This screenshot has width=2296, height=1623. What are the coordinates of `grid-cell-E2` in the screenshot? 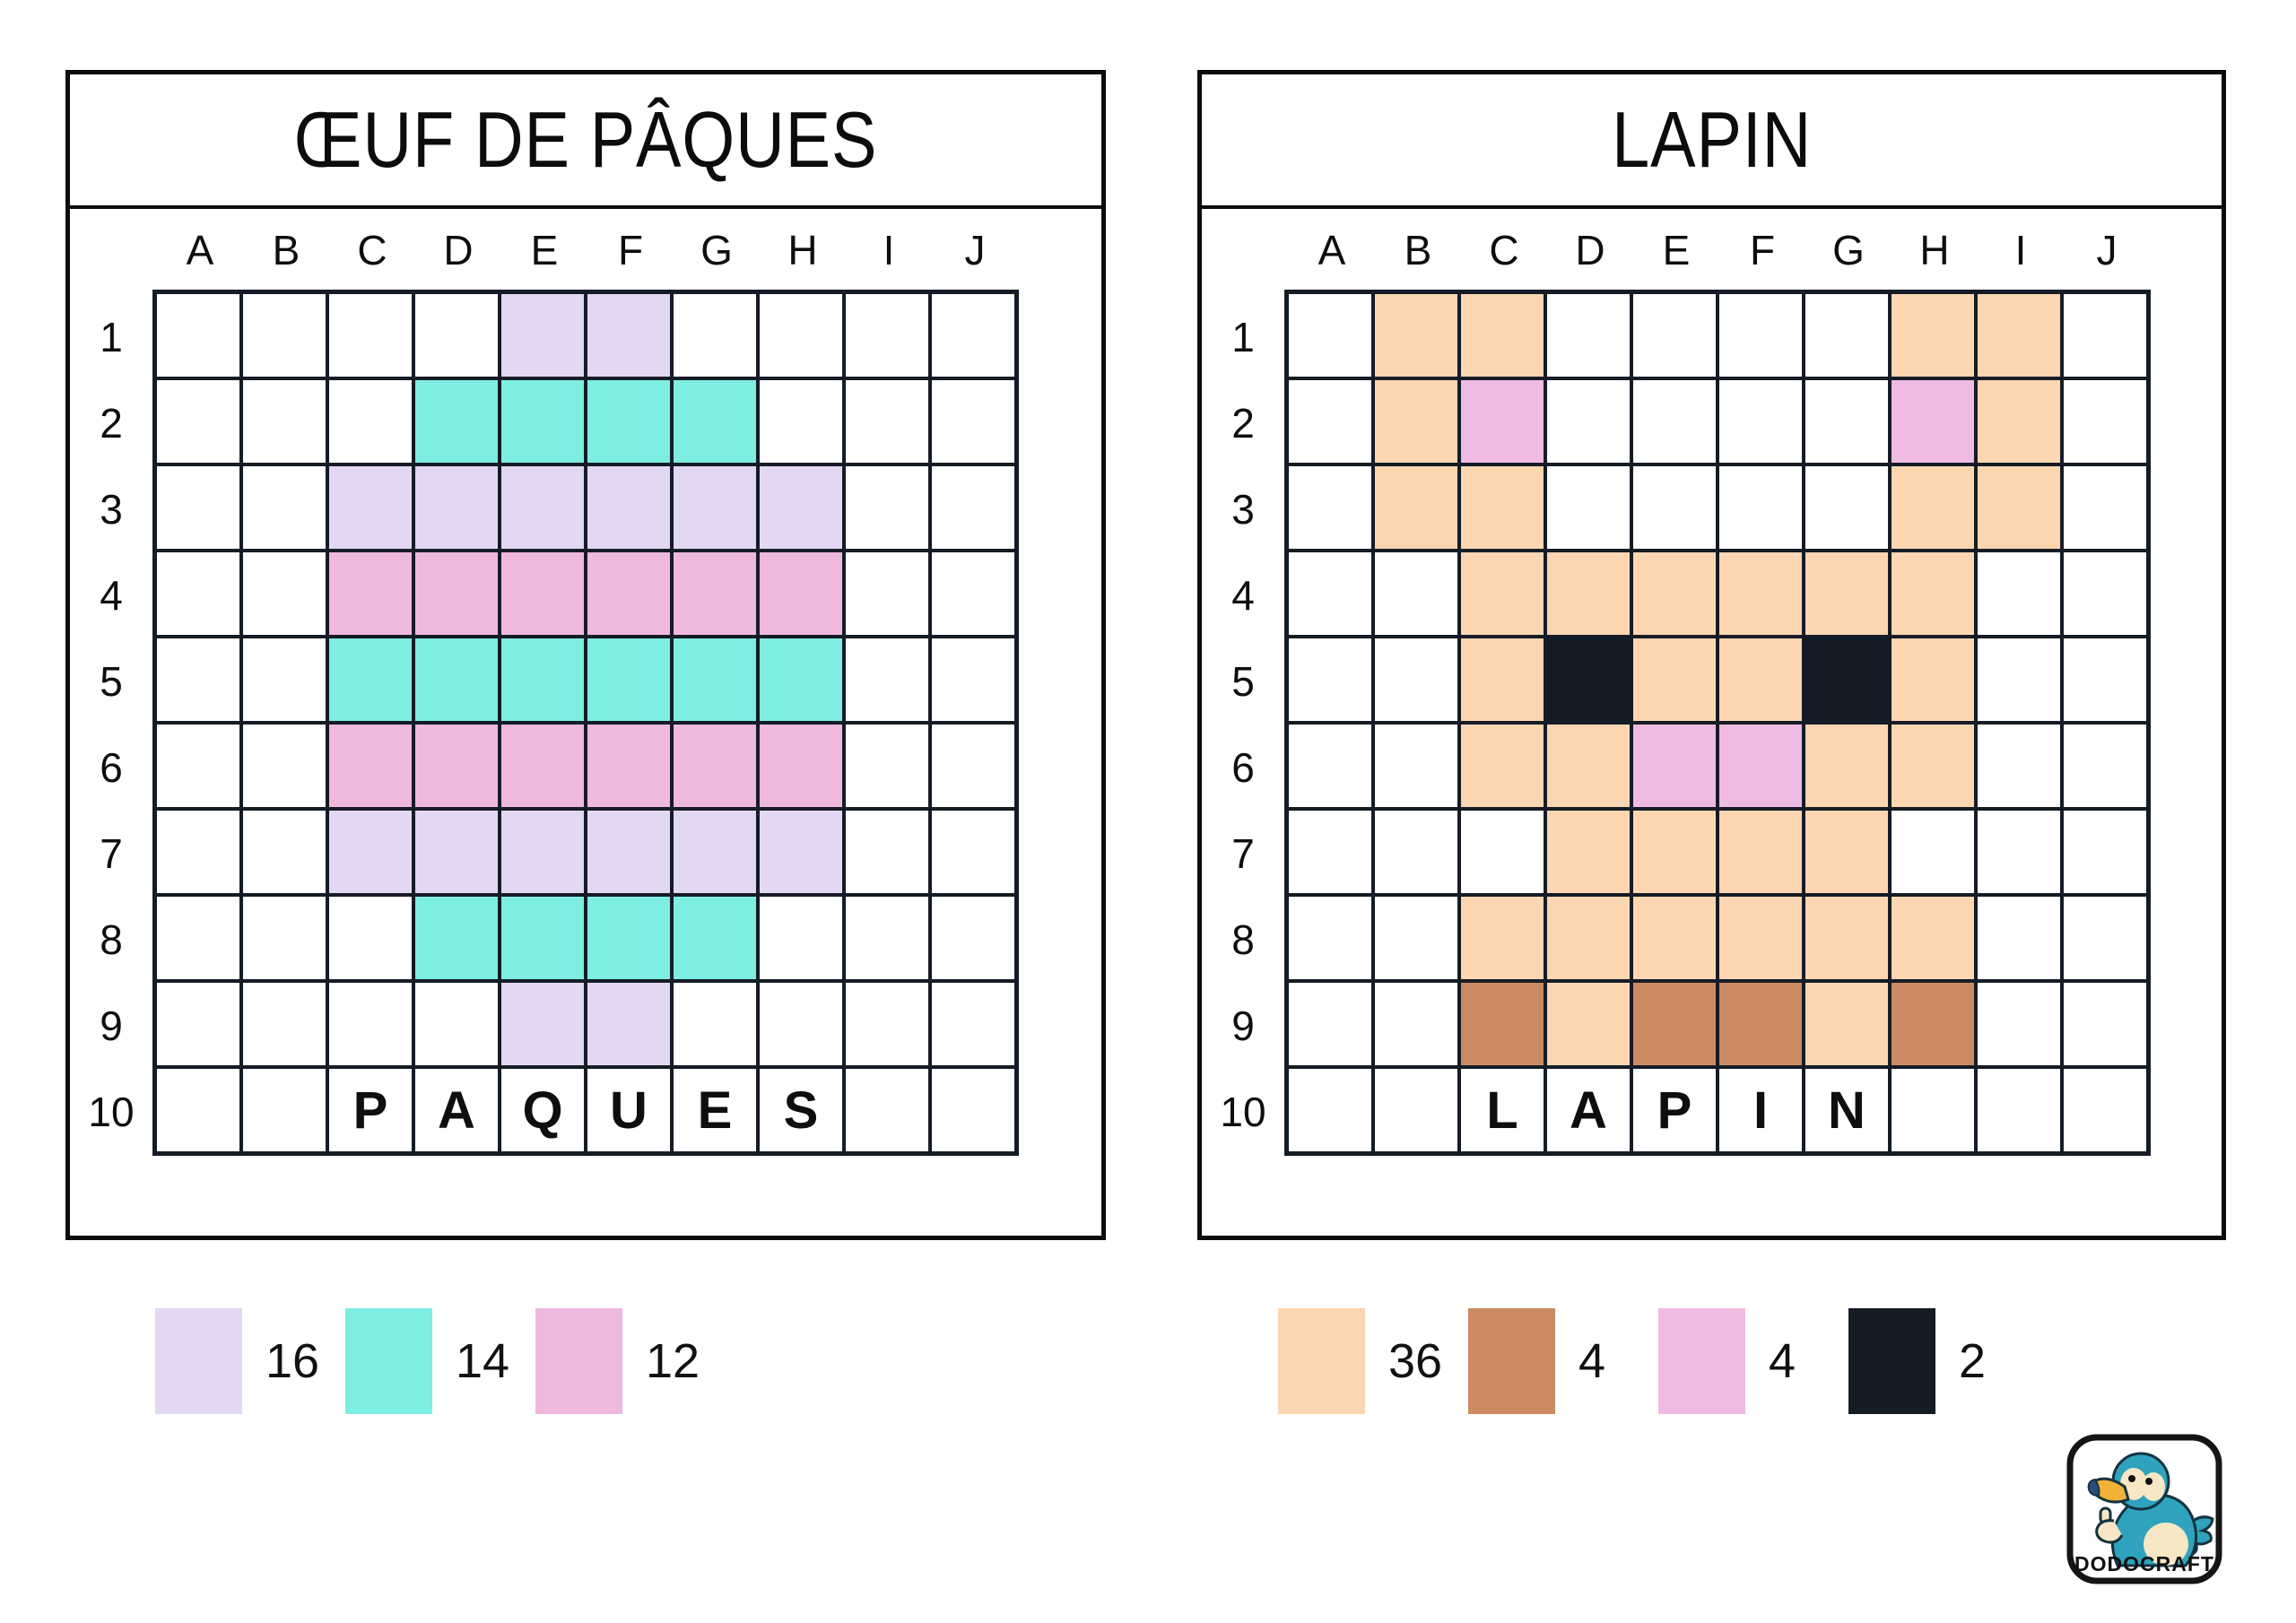 It's located at (1674, 421).